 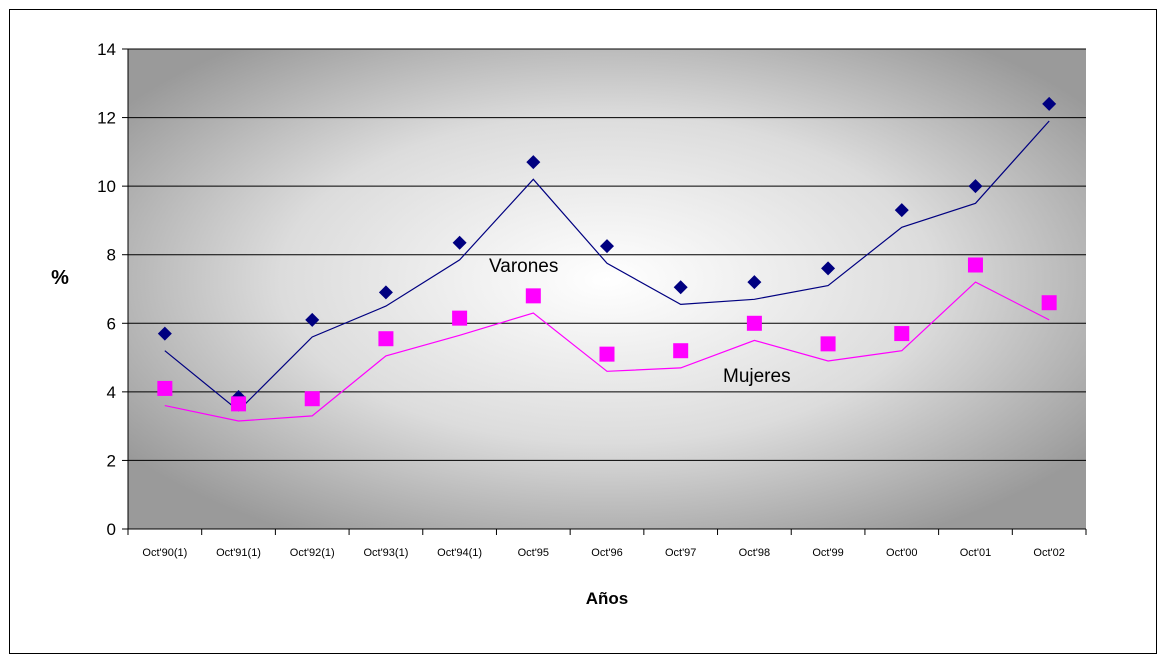 I want to click on x-tick-label: Oct'97, so click(x=680, y=553).